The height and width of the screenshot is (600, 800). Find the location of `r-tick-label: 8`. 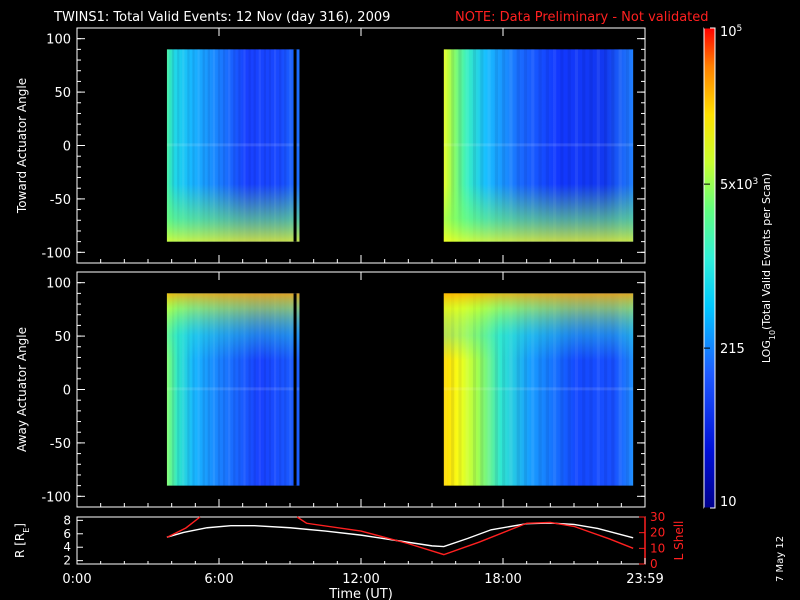

r-tick-label: 8 is located at coordinates (67, 520).